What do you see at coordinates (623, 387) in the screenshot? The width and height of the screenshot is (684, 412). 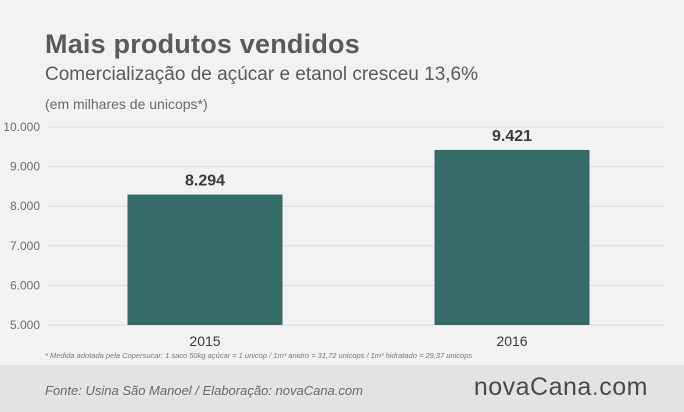 I see `logo-suffix-text: com` at bounding box center [623, 387].